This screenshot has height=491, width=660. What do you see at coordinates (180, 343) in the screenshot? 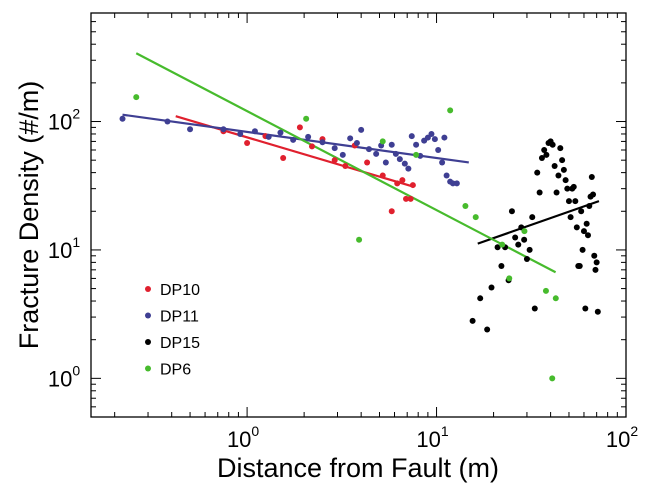
I see `legend-label-dp15: DP15` at bounding box center [180, 343].